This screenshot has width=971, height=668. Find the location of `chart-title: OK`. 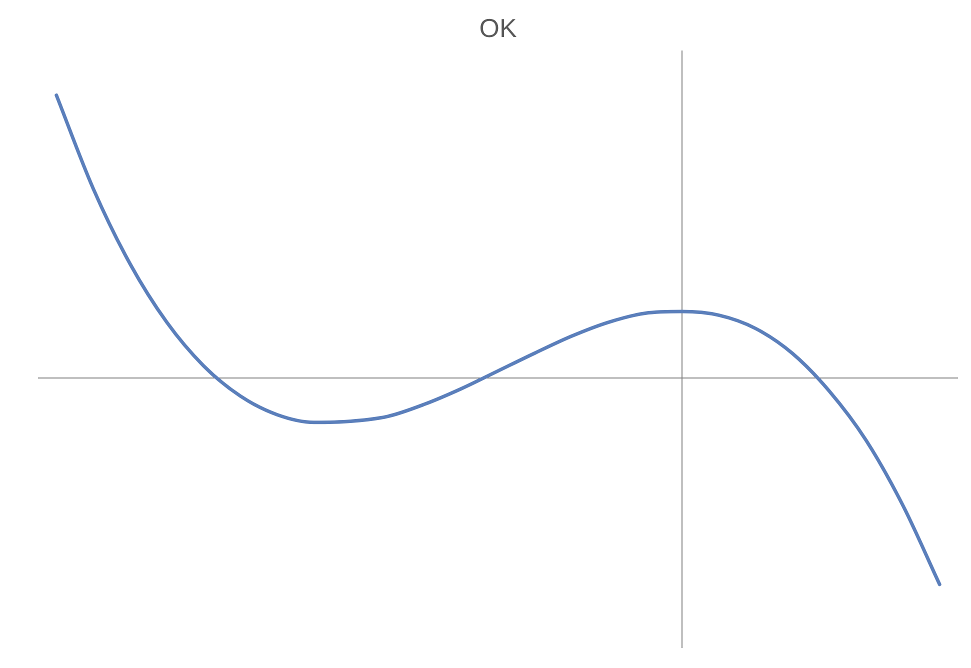

chart-title: OK is located at coordinates (498, 27).